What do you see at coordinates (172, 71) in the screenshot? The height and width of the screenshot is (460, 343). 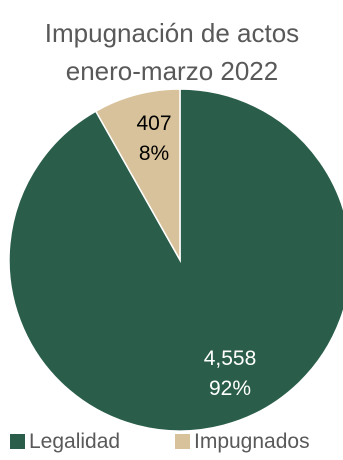 I see `chart-title-line-2: enero-marzo 2022` at bounding box center [172, 71].